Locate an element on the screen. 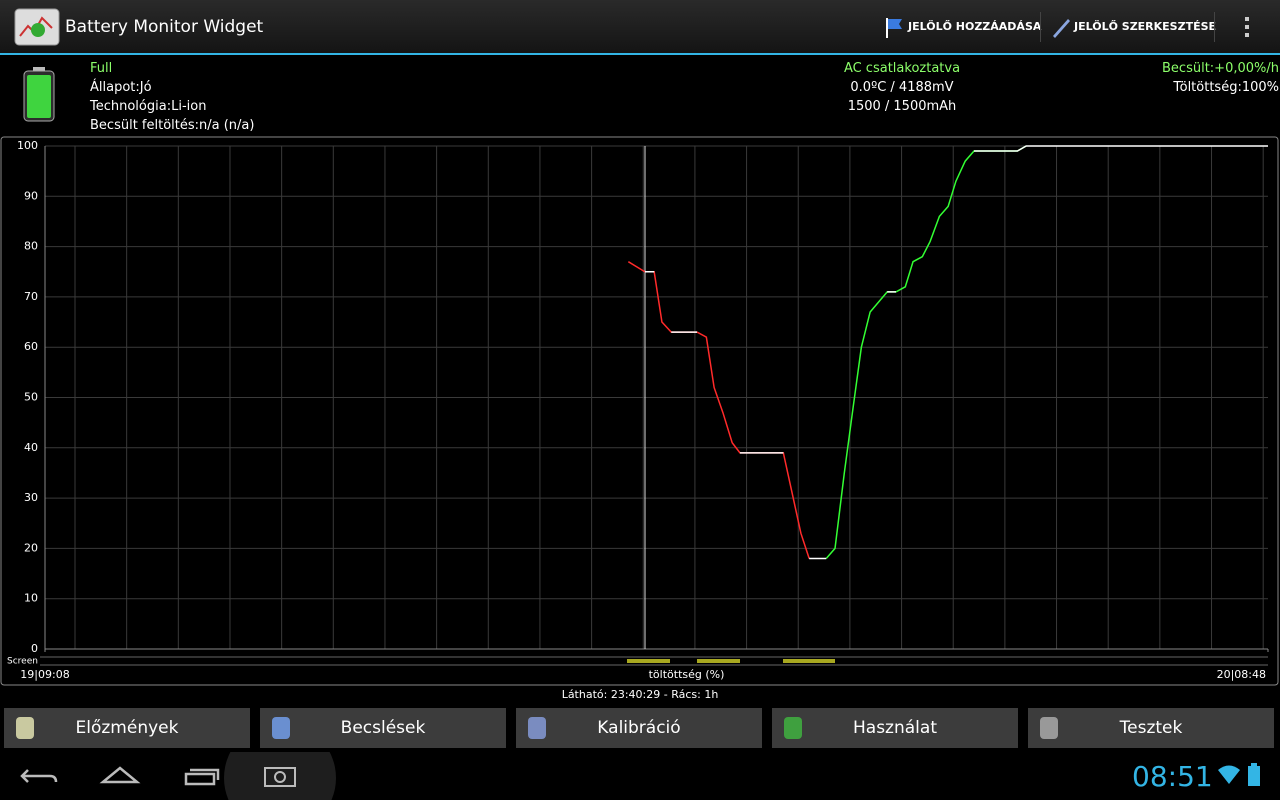 The image size is (1280, 800). y-tick-label: 0 is located at coordinates (34, 648).